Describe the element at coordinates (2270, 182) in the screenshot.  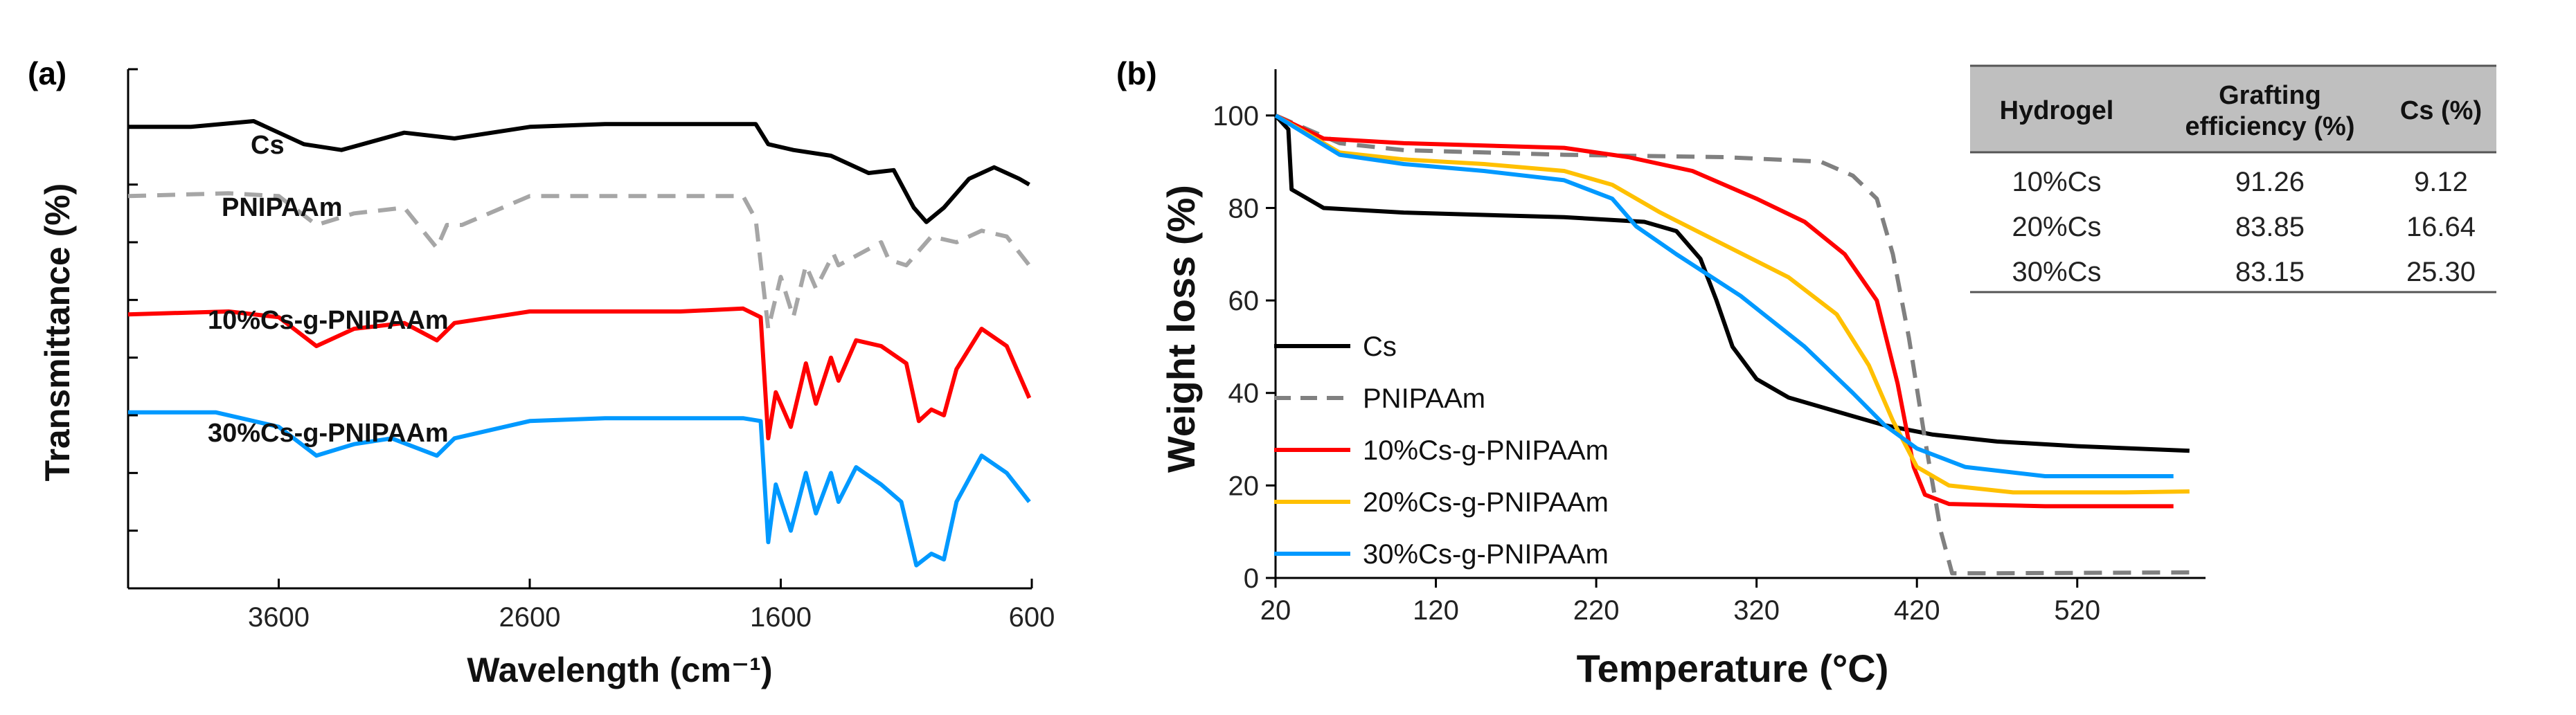
I see `table-cell: 91.26` at that location.